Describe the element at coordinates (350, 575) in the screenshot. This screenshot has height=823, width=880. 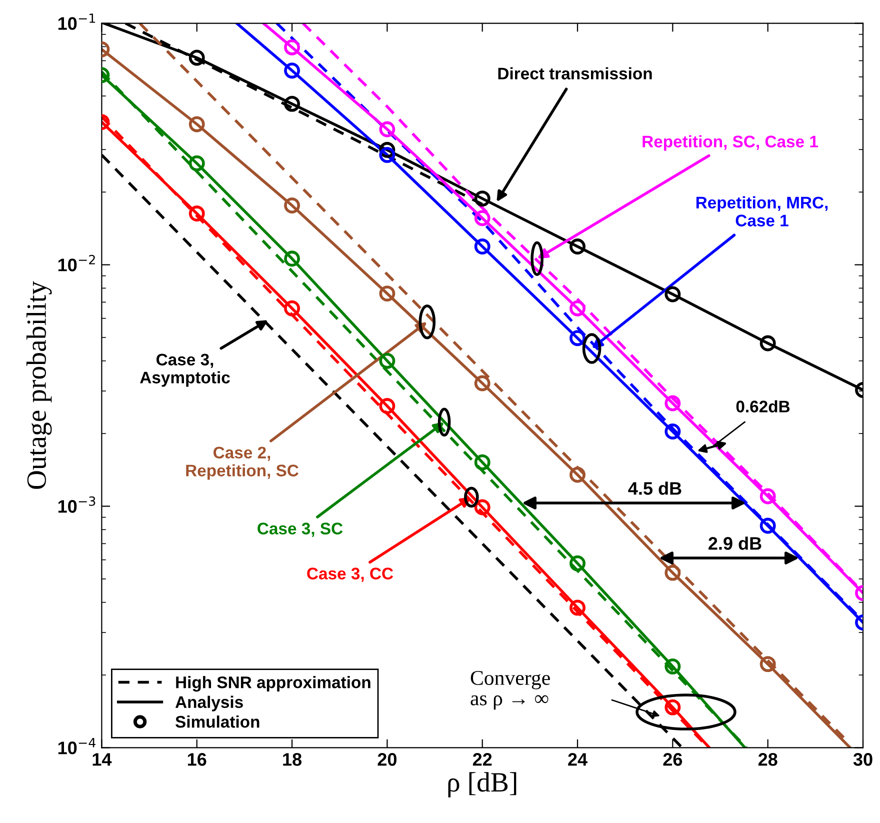
I see `annotation: Case 3, CC` at that location.